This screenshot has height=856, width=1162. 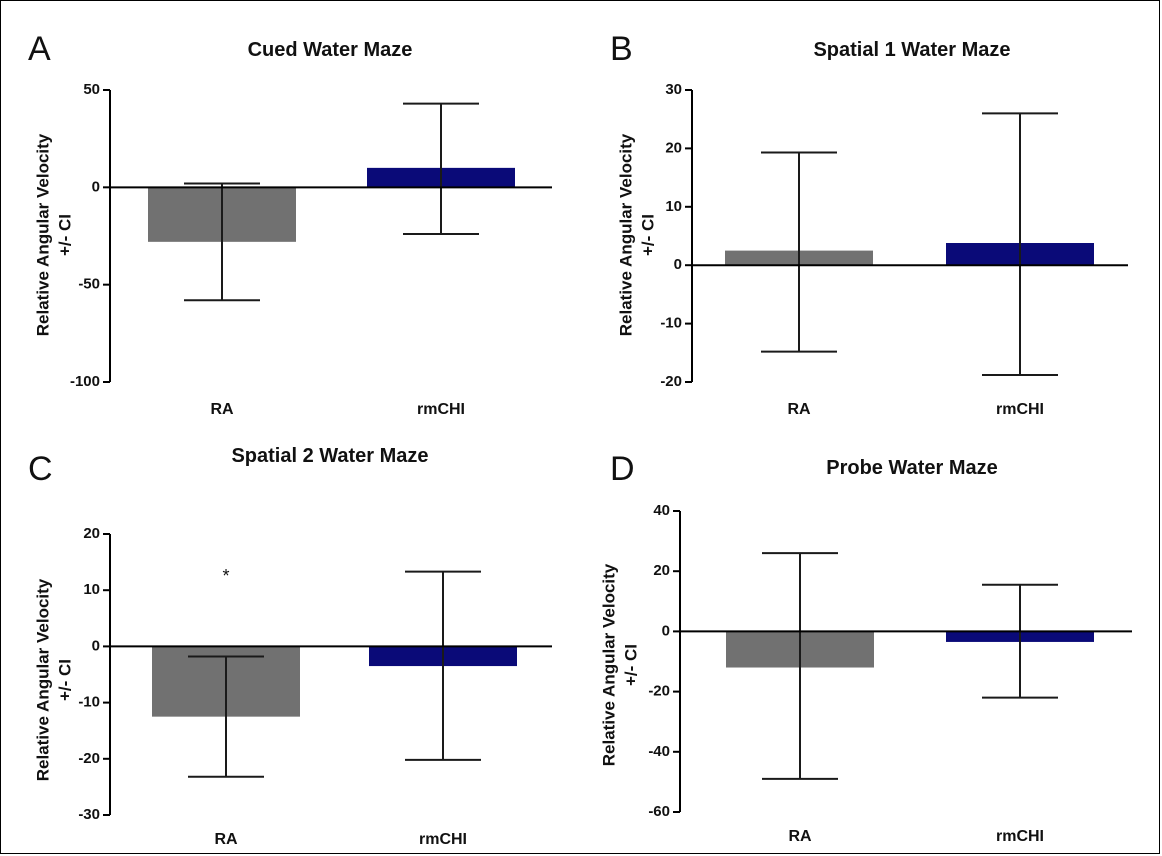 I want to click on y-tick-label: -40, so click(x=659, y=751).